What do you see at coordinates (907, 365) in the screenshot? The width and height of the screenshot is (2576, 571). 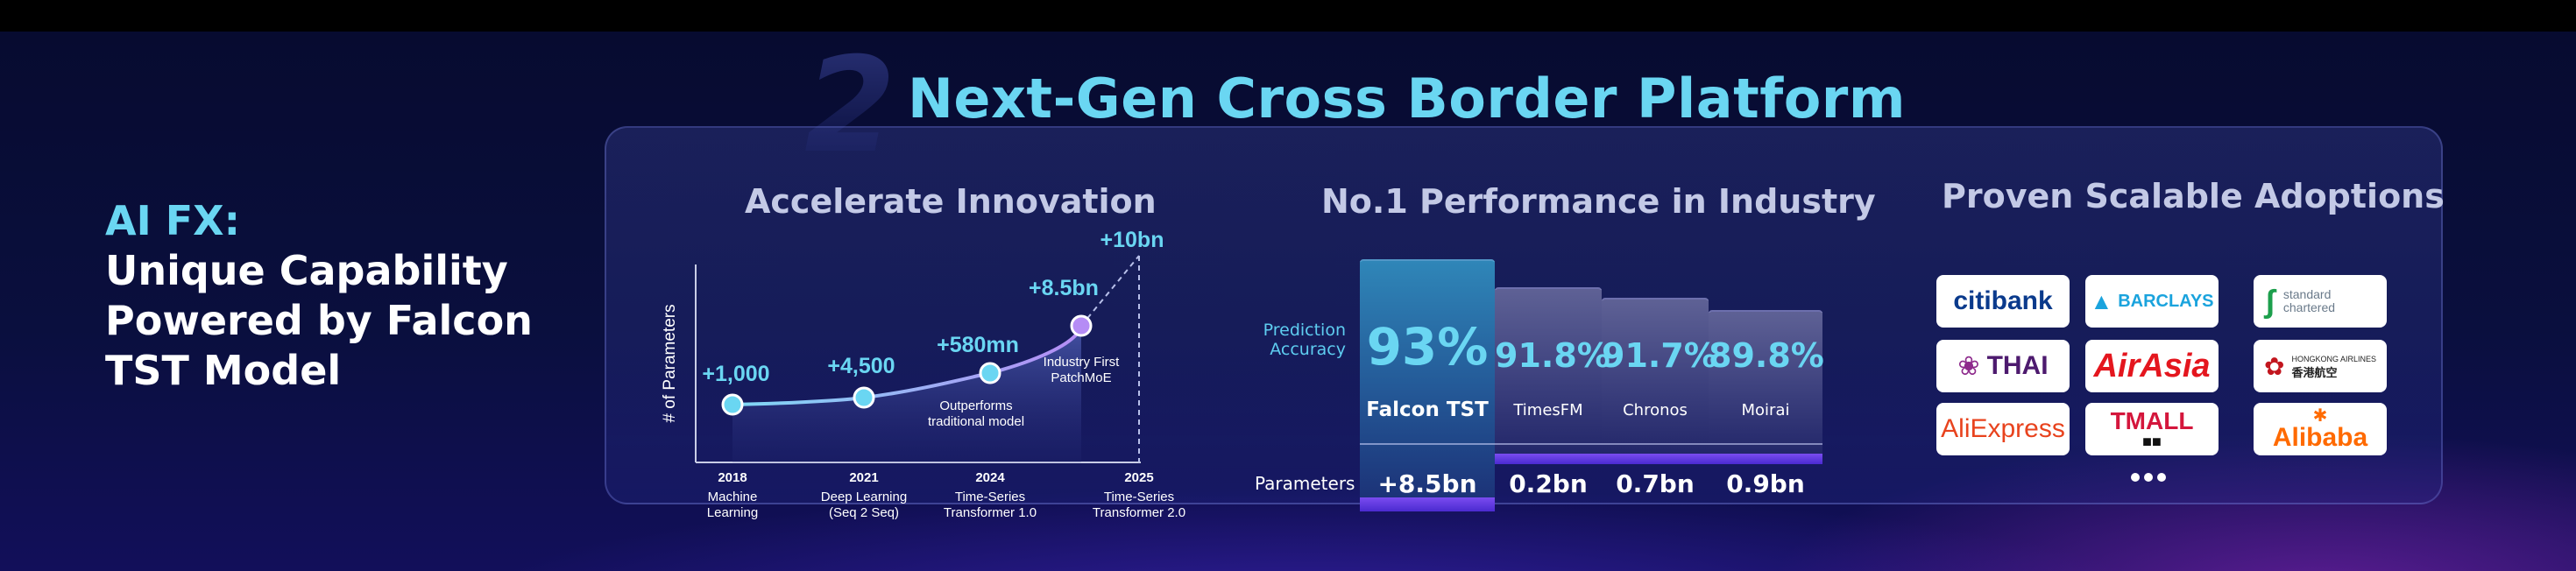 I see `growth-curve` at bounding box center [907, 365].